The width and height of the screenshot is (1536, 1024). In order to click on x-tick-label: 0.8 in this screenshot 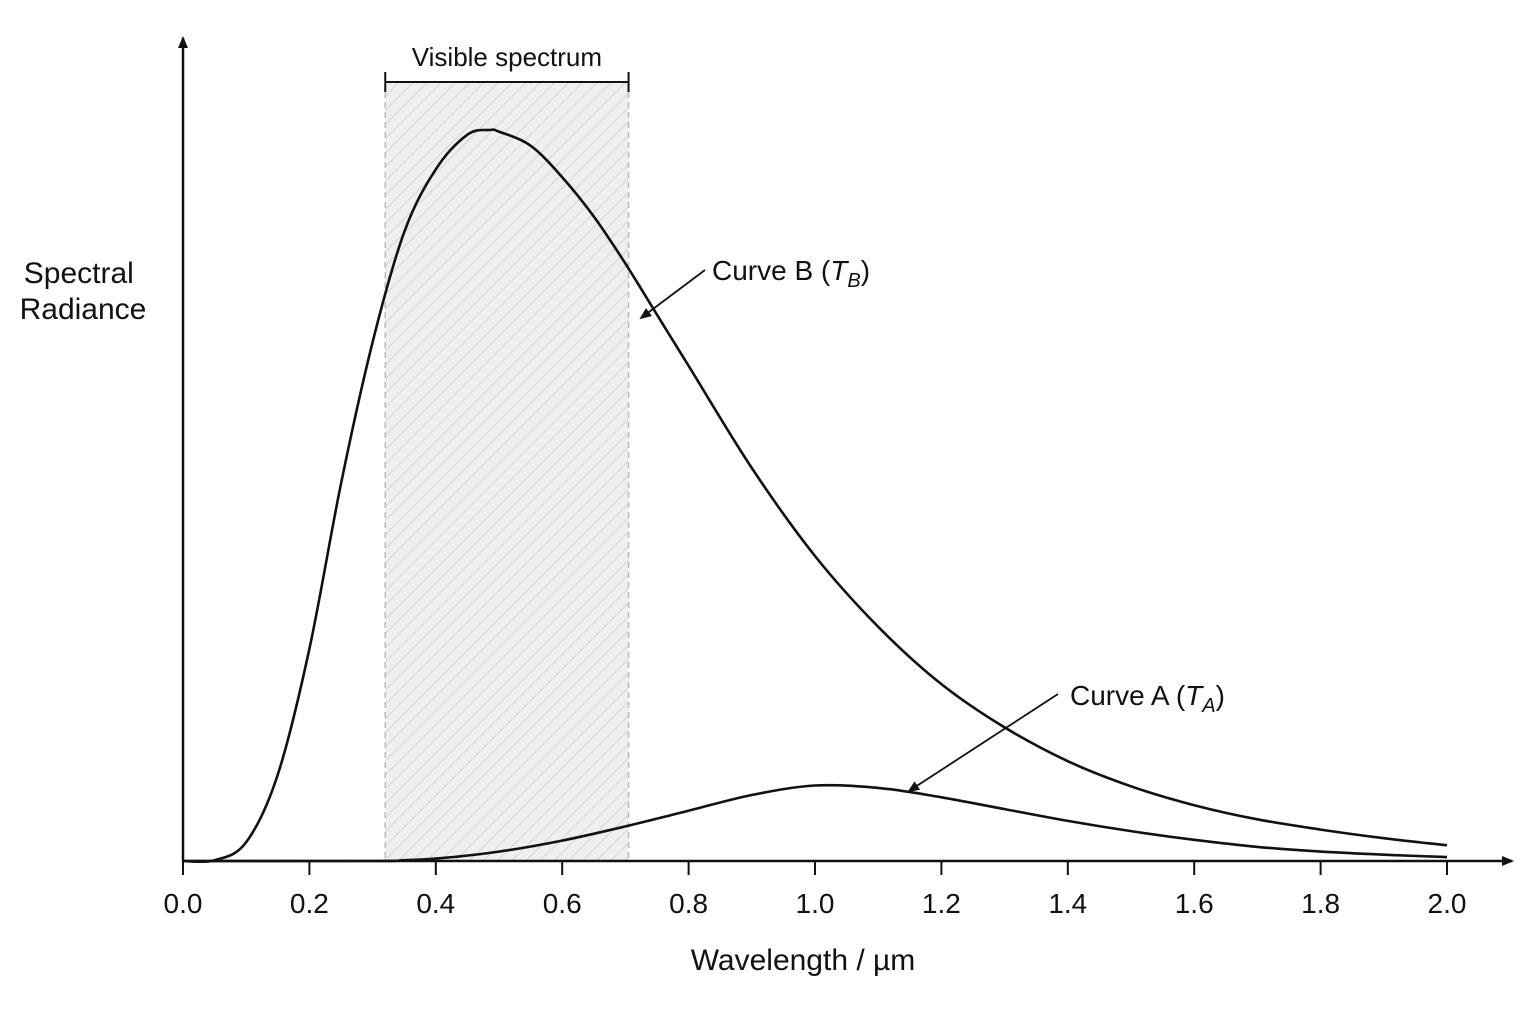, I will do `click(688, 903)`.